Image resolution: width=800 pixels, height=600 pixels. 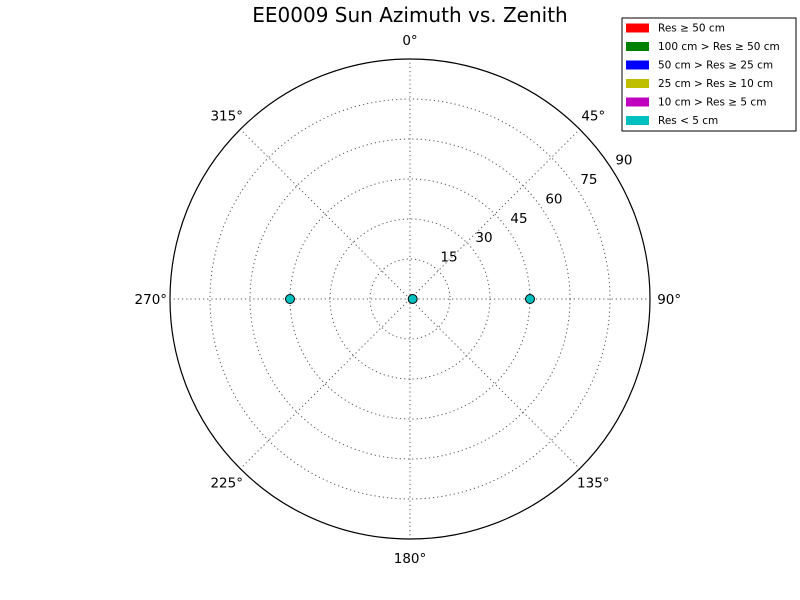 I want to click on theta-tick-label: 315°, so click(x=226, y=117).